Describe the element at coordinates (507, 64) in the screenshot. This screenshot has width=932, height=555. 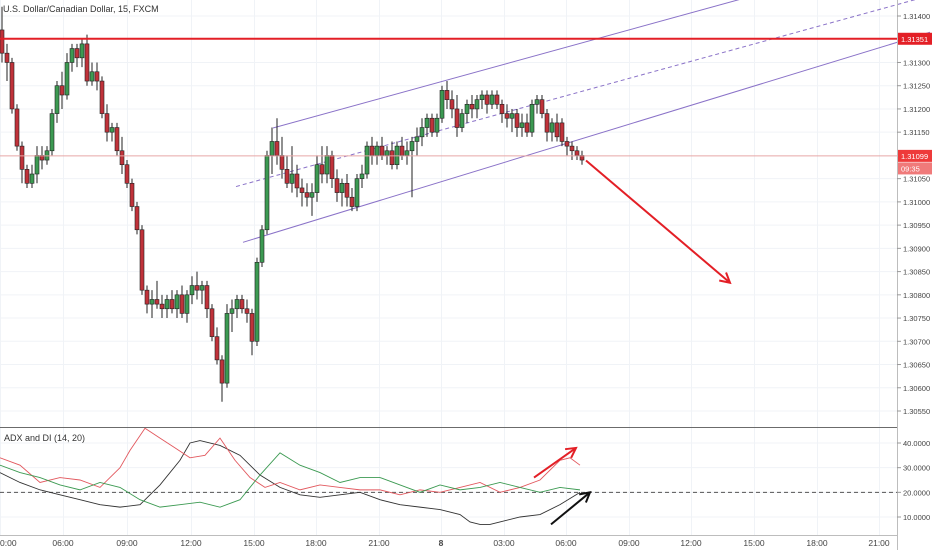
I see `channel-upper-line` at that location.